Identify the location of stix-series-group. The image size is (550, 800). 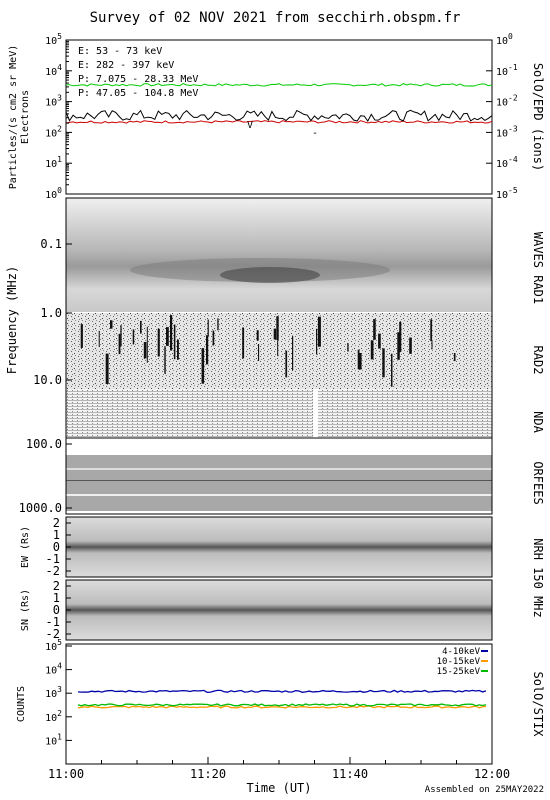
(282, 699).